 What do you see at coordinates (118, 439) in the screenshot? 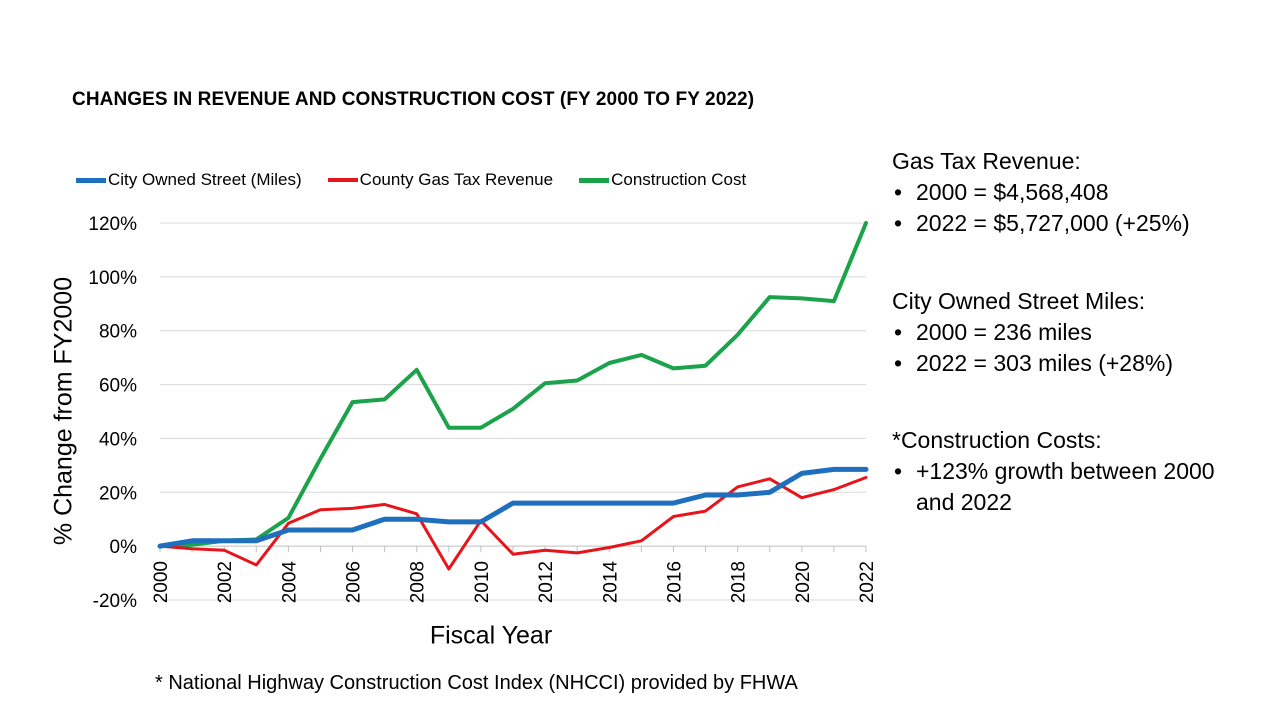
I see `y-tick-label: 40%` at bounding box center [118, 439].